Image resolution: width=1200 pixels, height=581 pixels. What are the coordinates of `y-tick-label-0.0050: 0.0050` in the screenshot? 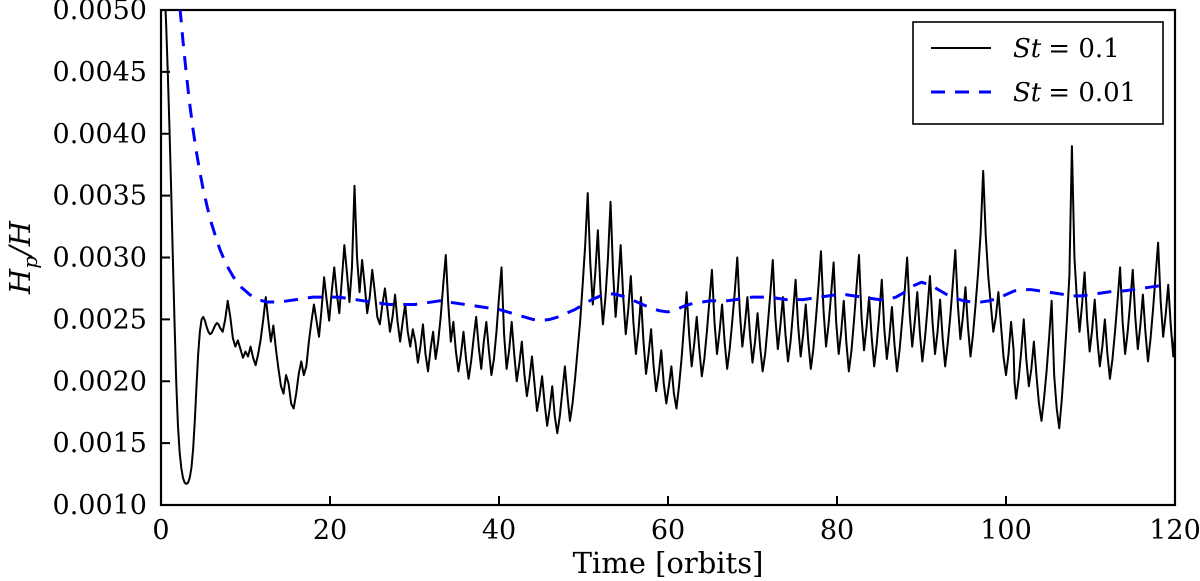 It's located at (100, 13).